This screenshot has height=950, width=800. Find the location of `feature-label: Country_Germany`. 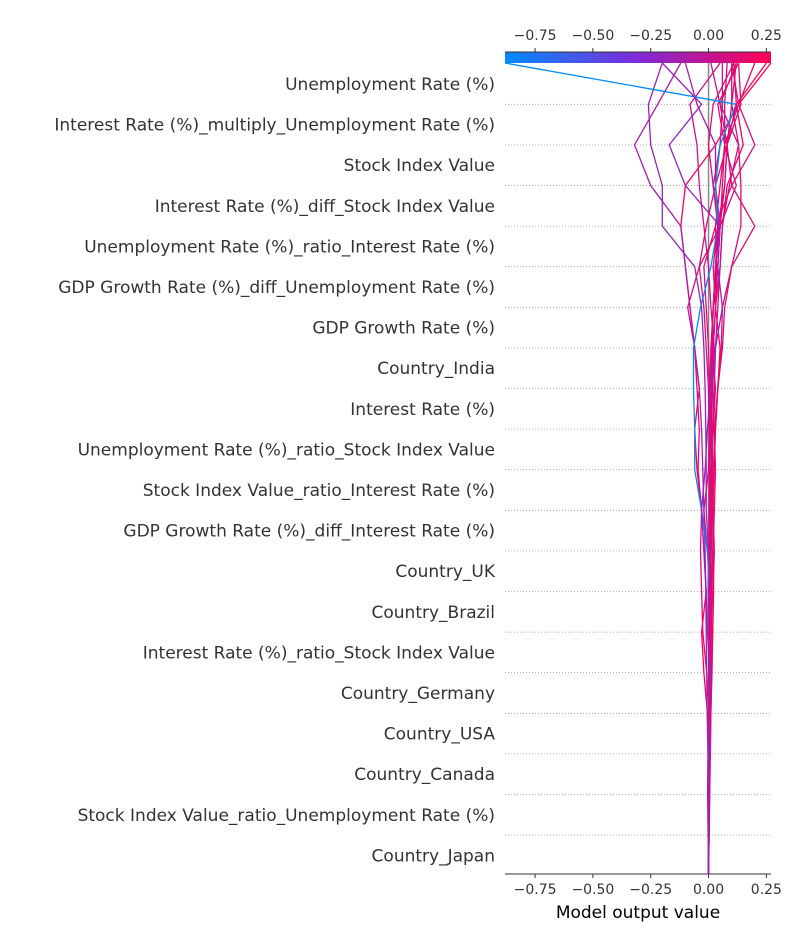

feature-label: Country_Germany is located at coordinates (418, 694).